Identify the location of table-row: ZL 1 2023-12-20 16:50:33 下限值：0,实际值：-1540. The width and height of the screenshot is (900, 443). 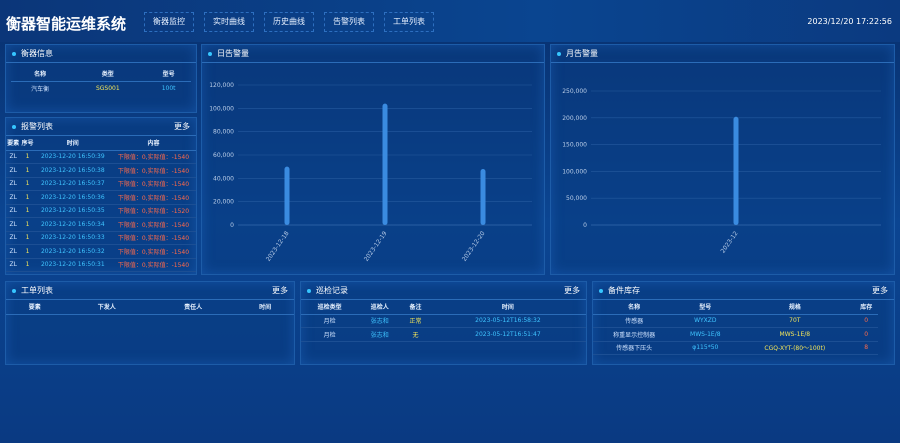
(101, 238).